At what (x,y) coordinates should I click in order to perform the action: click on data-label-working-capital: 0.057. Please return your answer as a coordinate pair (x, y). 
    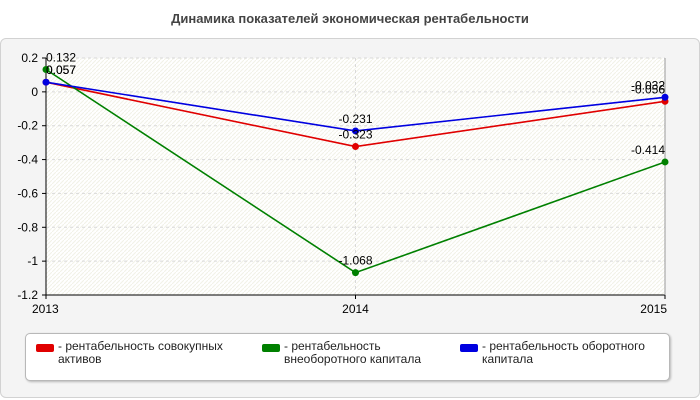
    Looking at the image, I should click on (61, 70).